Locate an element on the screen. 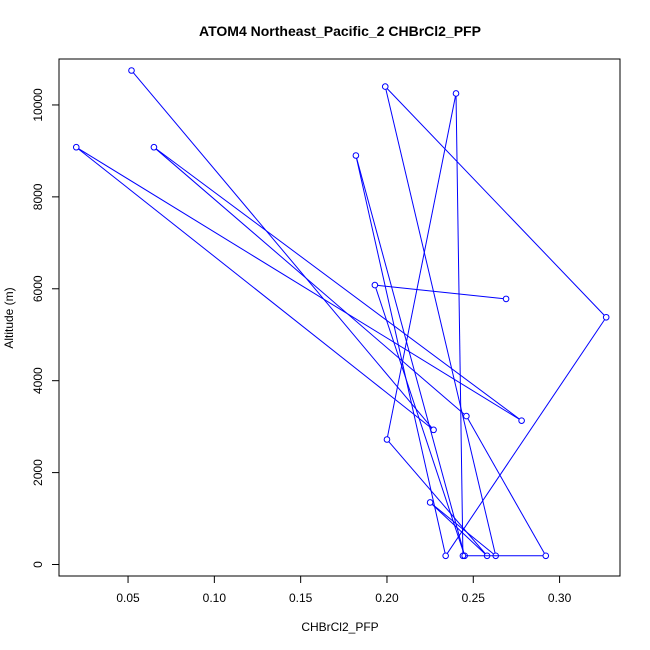  y-tick-label: 8000 is located at coordinates (38, 196).